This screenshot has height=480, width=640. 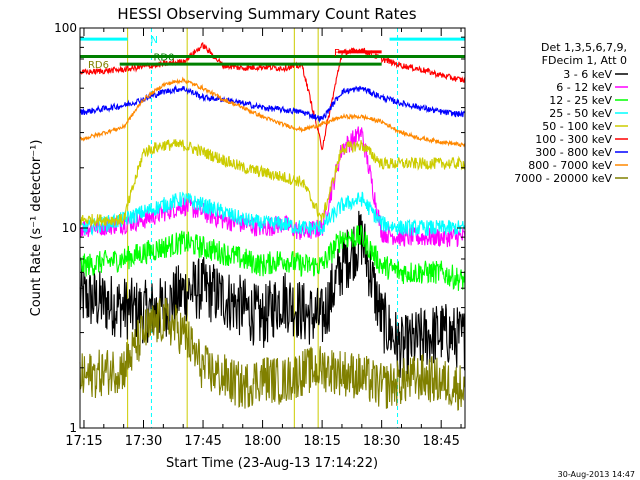 What do you see at coordinates (577, 126) in the screenshot?
I see `legend-label: 50 - 100 keV` at bounding box center [577, 126].